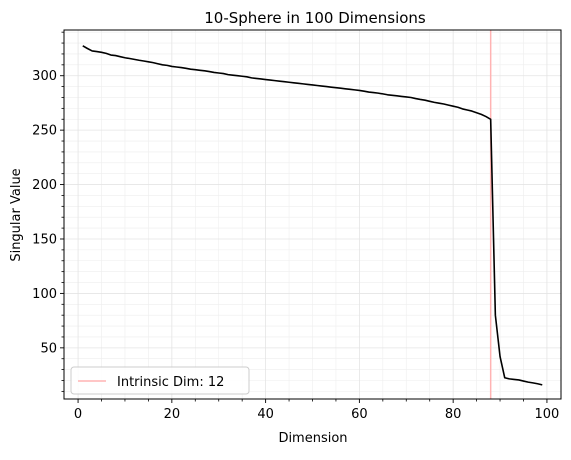  I want to click on x-tick-label: 0, so click(78, 414).